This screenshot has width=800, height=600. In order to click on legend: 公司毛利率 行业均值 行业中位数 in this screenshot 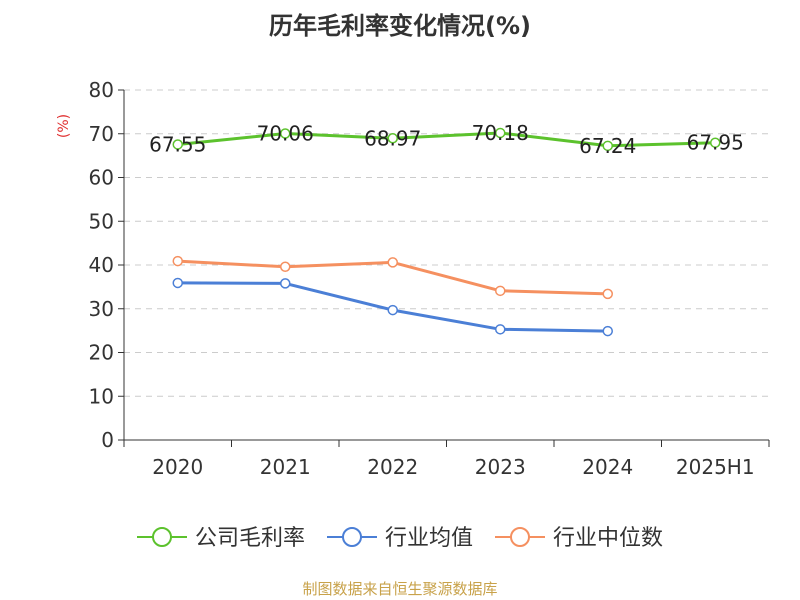, I will do `click(400, 538)`.